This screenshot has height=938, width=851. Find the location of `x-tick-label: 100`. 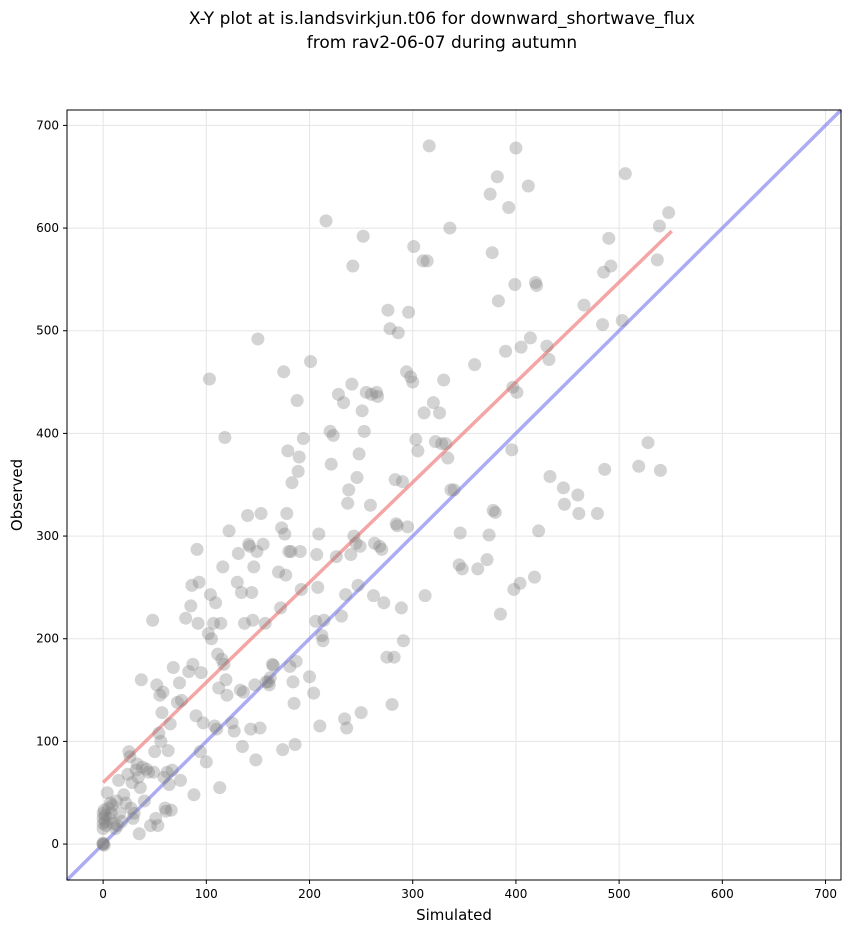

x-tick-label: 100 is located at coordinates (206, 894).